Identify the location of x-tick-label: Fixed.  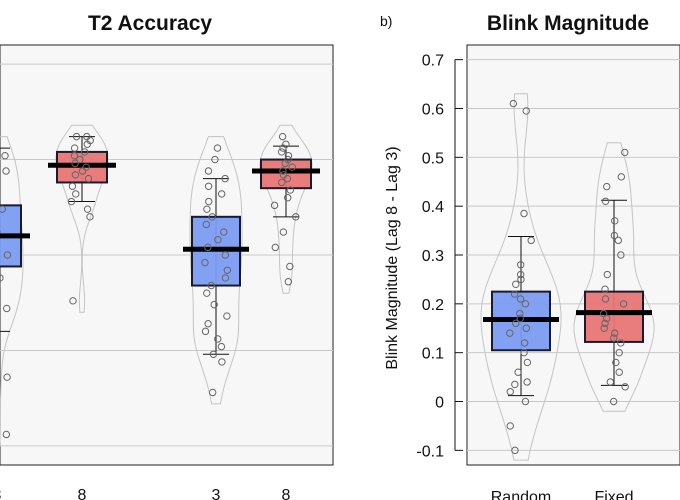
(613, 494).